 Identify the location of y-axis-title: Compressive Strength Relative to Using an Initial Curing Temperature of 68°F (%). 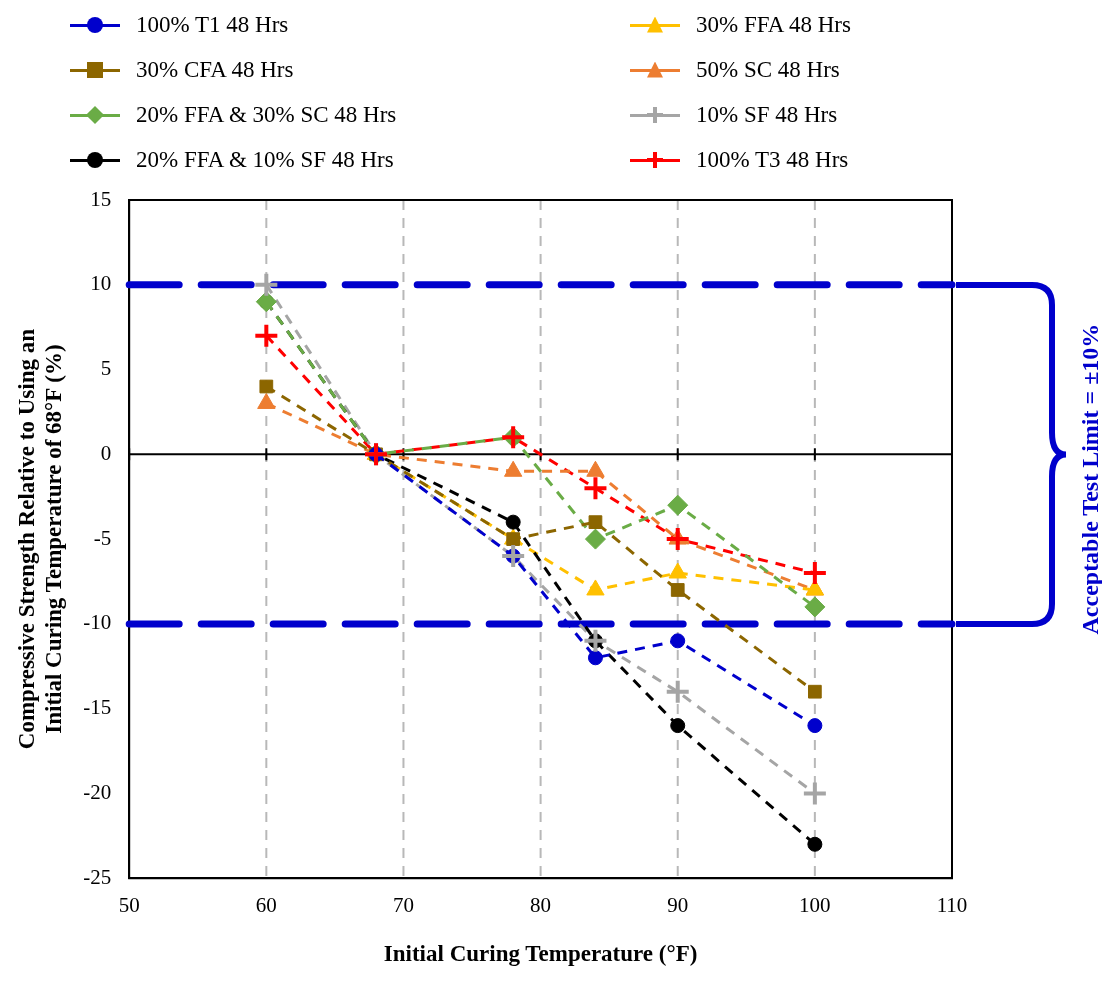
(40, 539).